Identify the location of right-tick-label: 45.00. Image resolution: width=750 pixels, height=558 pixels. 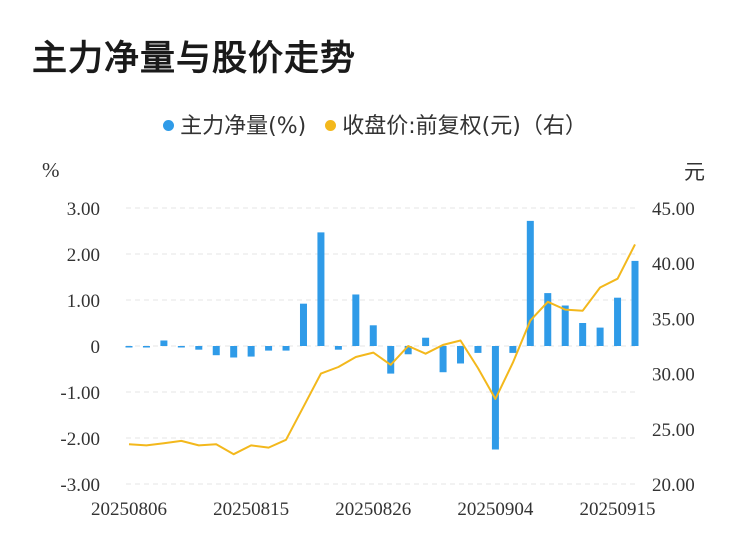
(673, 209).